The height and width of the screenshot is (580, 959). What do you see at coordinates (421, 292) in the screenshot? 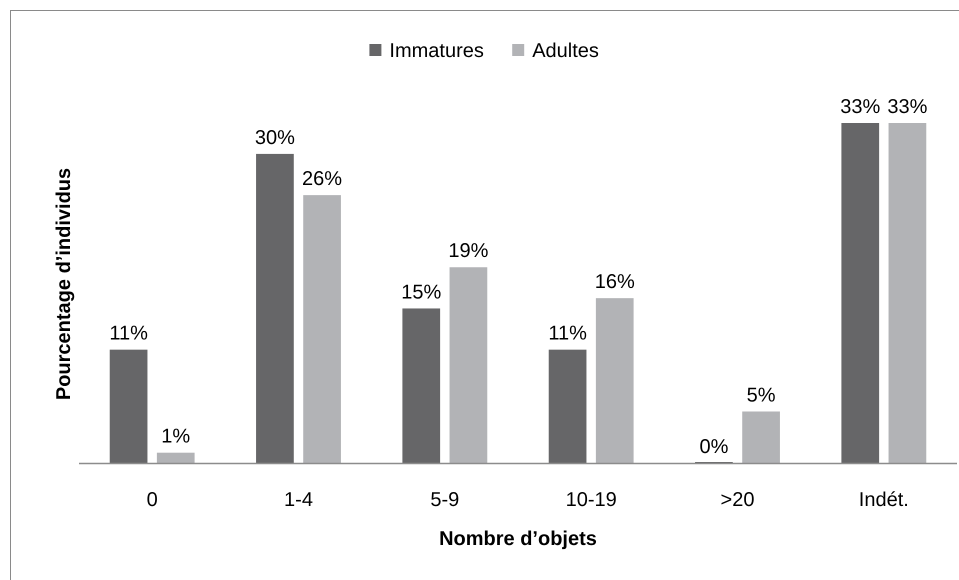
I see `data-label: 15%` at bounding box center [421, 292].